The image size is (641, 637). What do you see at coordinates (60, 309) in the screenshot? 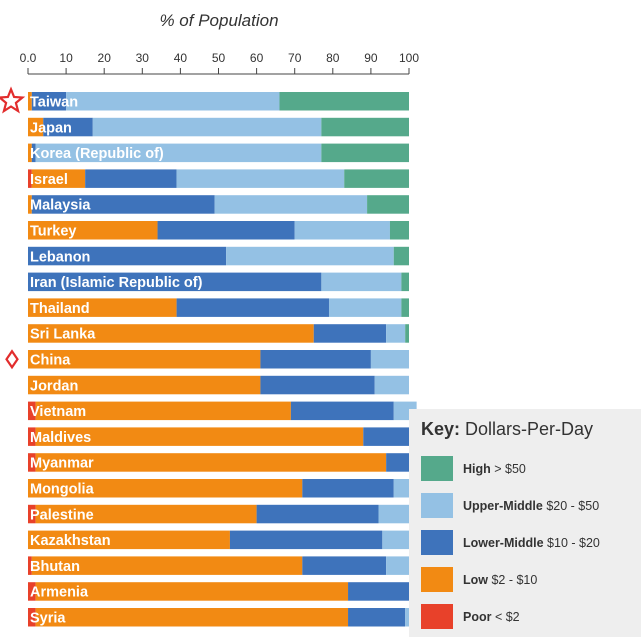
I see `category-label: Thailand` at bounding box center [60, 309].